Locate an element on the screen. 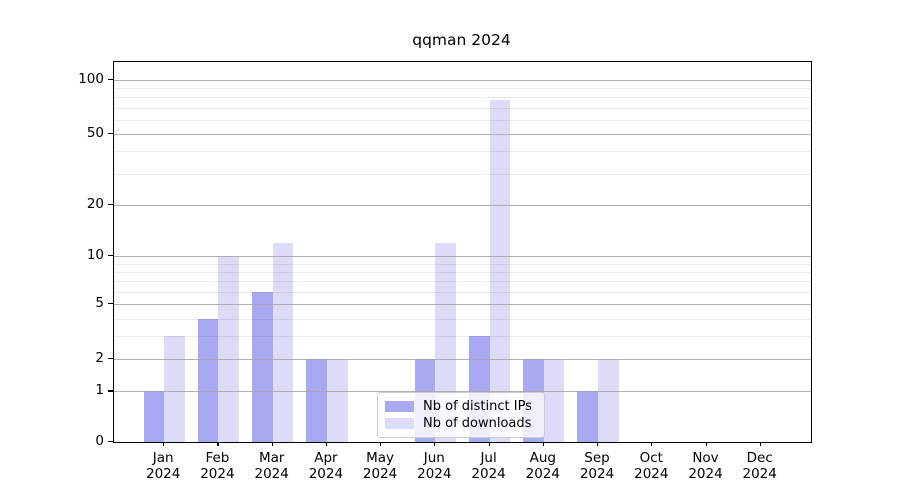 This screenshot has width=900, height=500. x-tick-mark-nov is located at coordinates (706, 444).